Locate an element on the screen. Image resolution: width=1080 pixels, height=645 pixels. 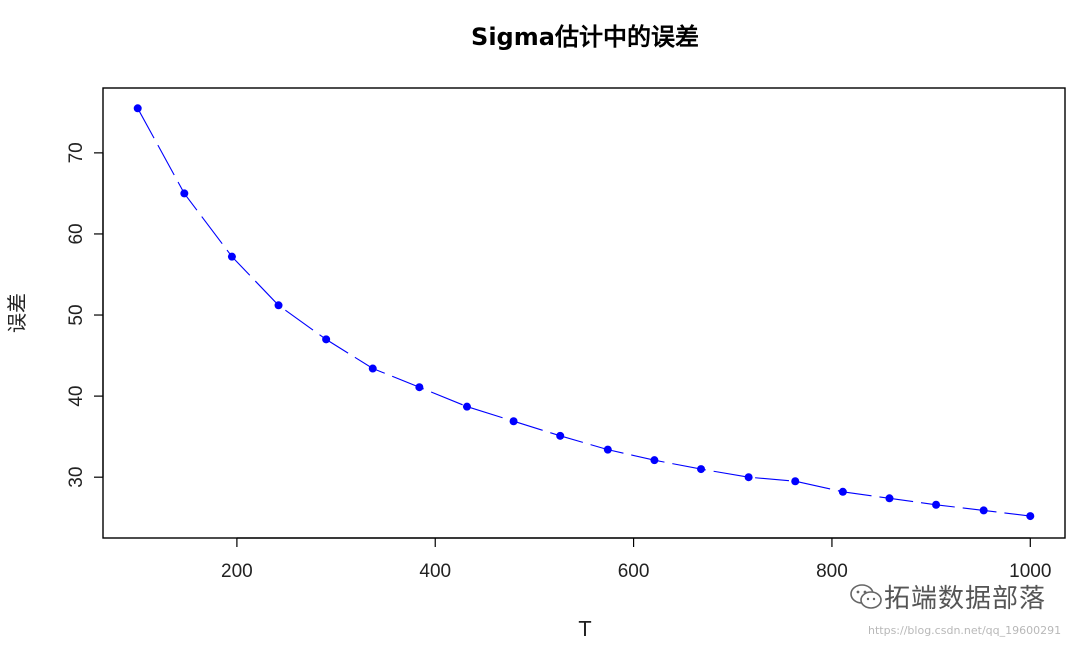
y-tick-label: 70 is located at coordinates (76, 152).